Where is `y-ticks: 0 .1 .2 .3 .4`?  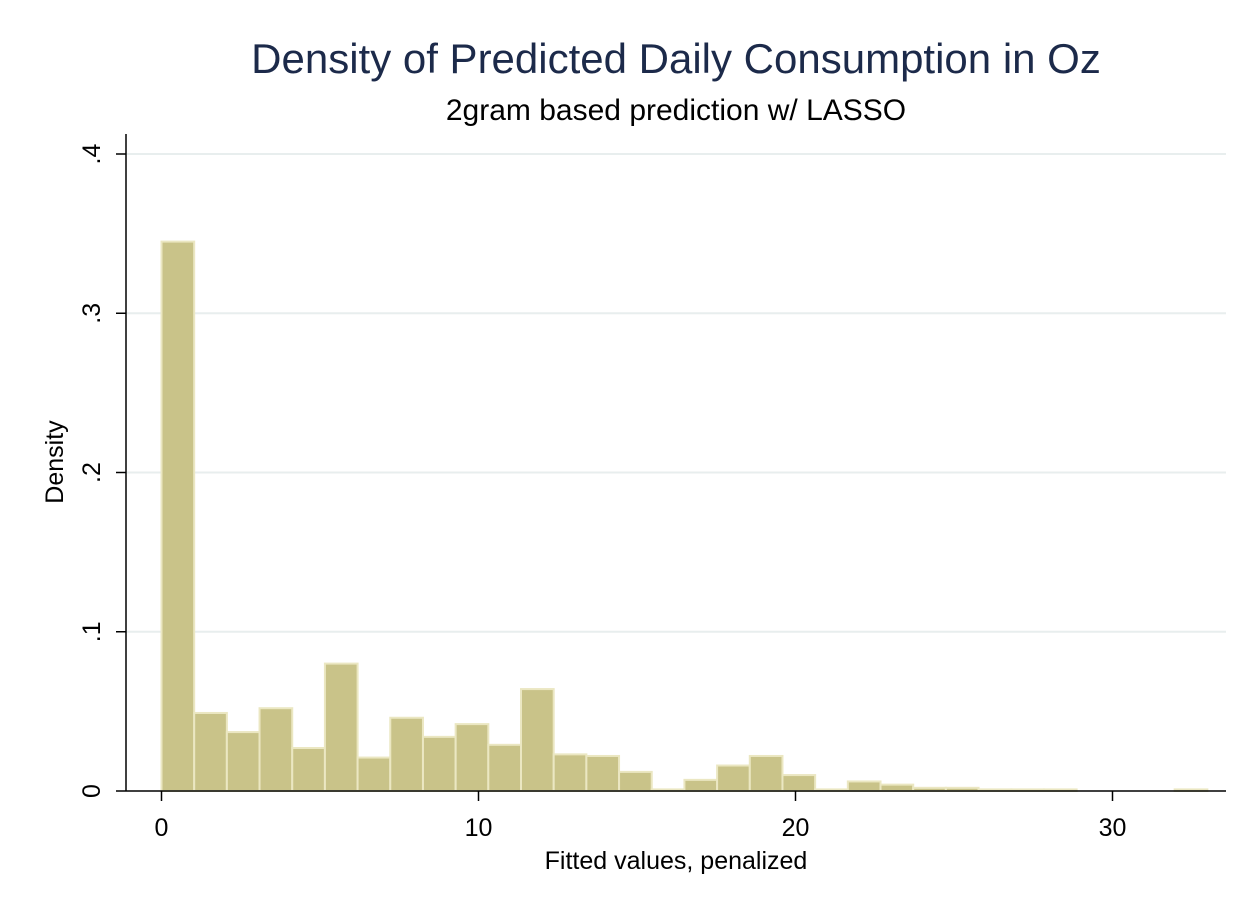
y-ticks: 0 .1 .2 .3 .4 is located at coordinates (102, 470).